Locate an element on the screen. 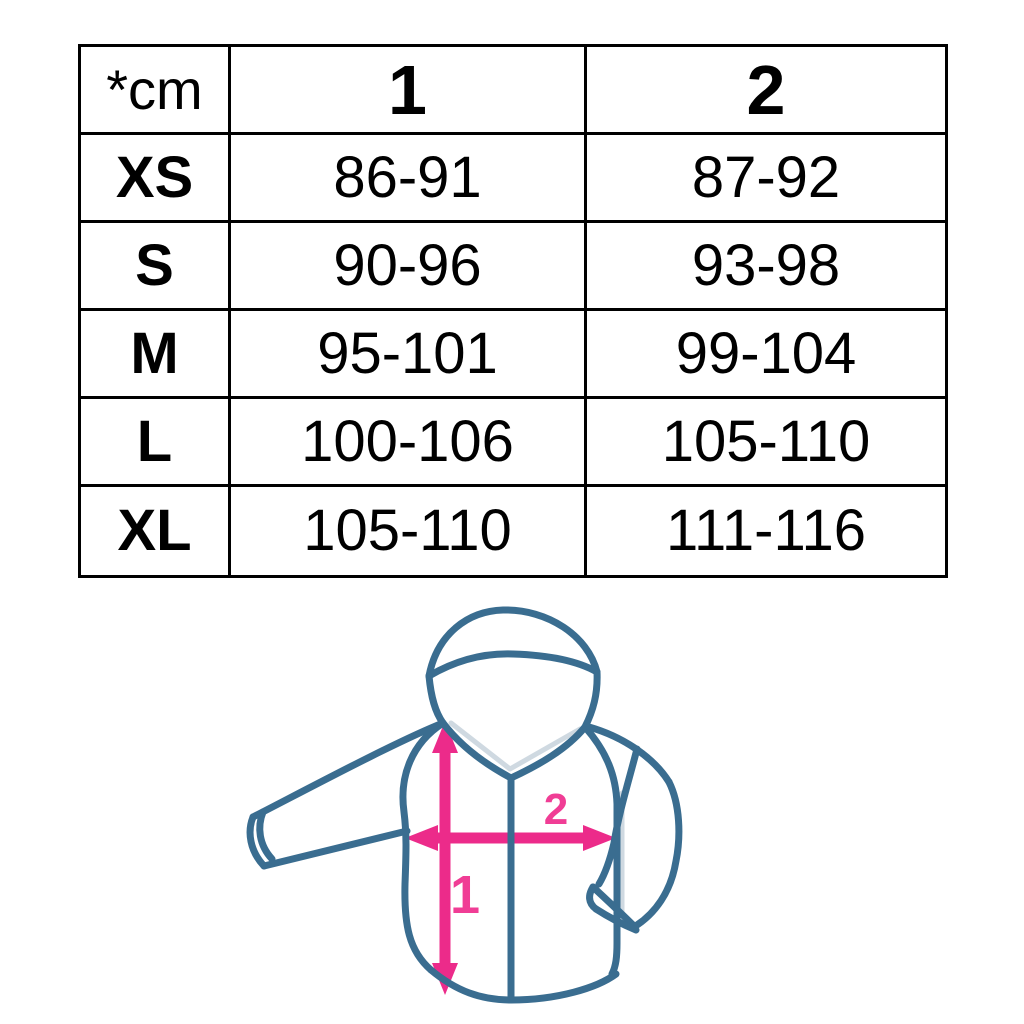 The height and width of the screenshot is (1024, 1024). size-label-s: S is located at coordinates (156, 267).